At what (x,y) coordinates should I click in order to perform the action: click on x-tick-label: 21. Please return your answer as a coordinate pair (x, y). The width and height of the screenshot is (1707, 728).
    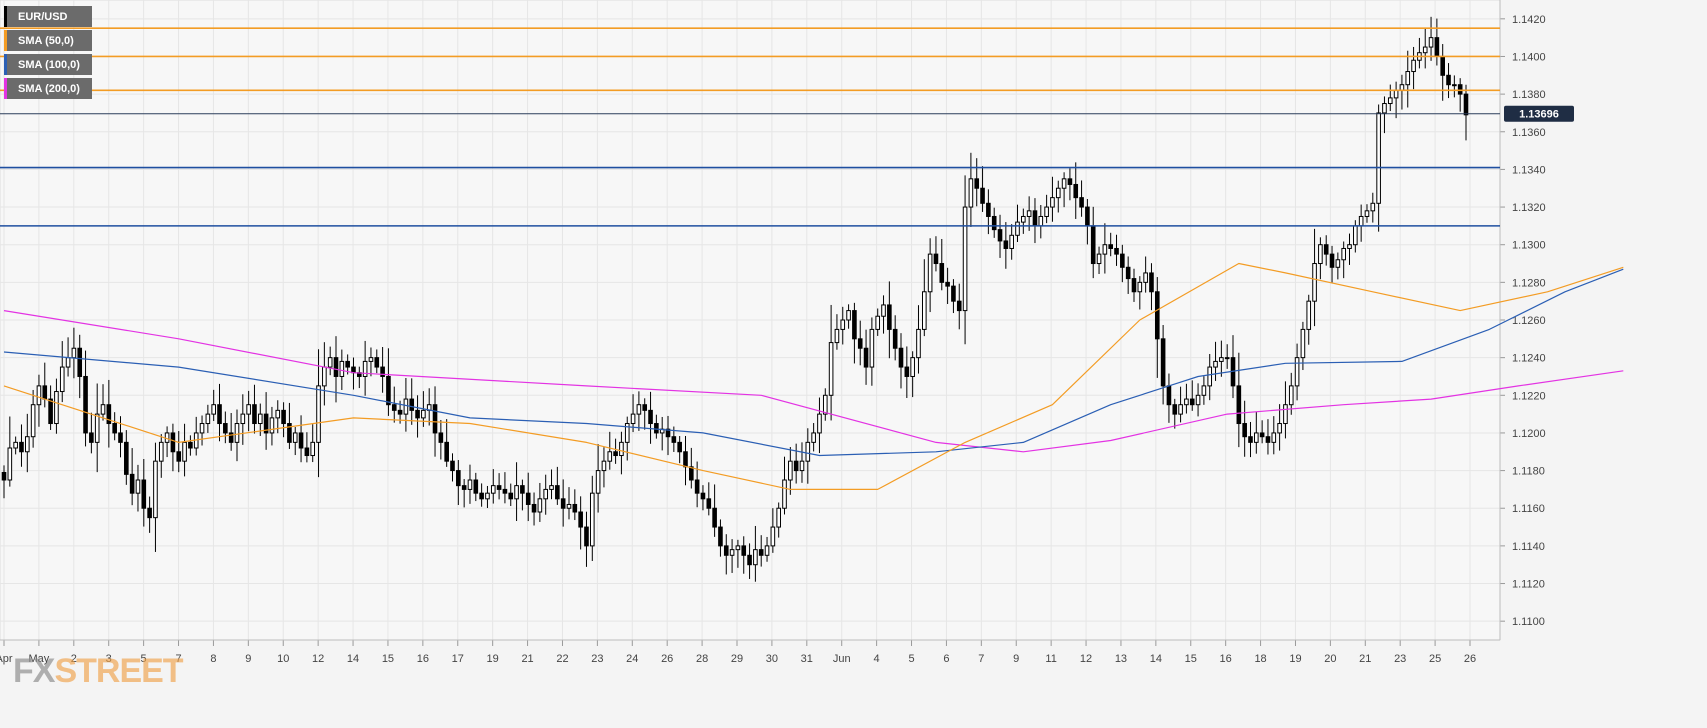
    Looking at the image, I should click on (527, 659).